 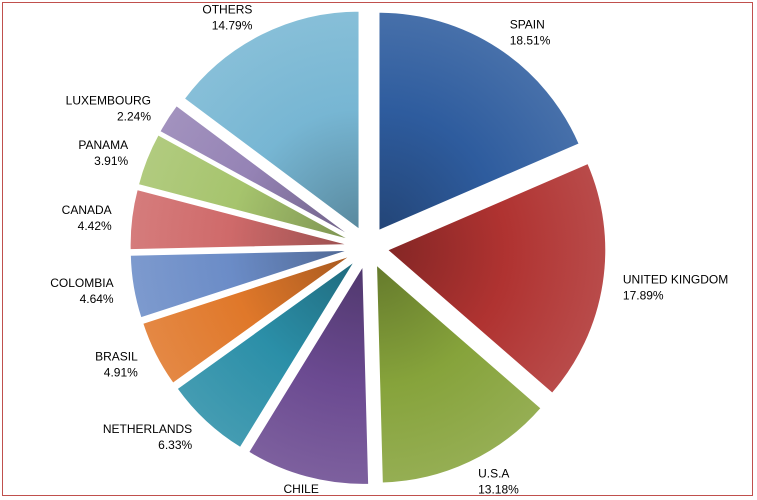 What do you see at coordinates (239, 284) in the screenshot?
I see `slice-colombia` at bounding box center [239, 284].